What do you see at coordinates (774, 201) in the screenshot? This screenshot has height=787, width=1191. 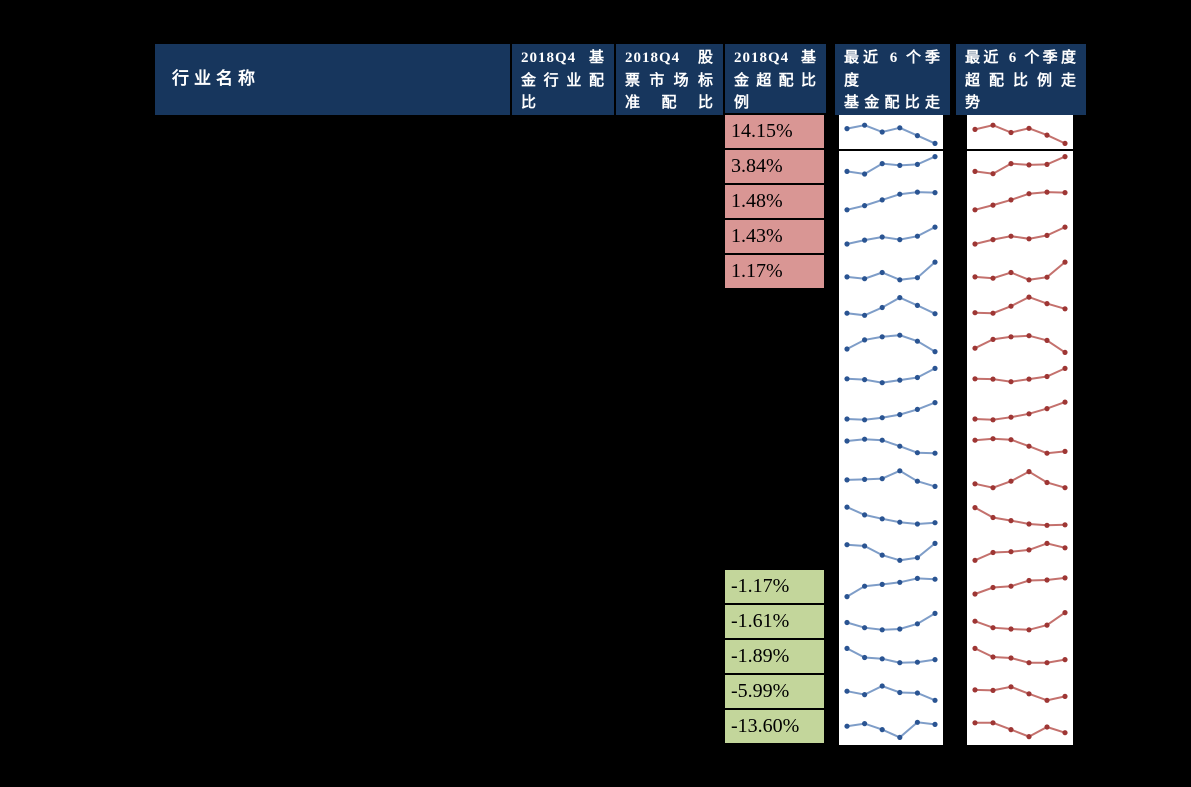 I see `overweight-ratio-cell: 1.48%` at bounding box center [774, 201].